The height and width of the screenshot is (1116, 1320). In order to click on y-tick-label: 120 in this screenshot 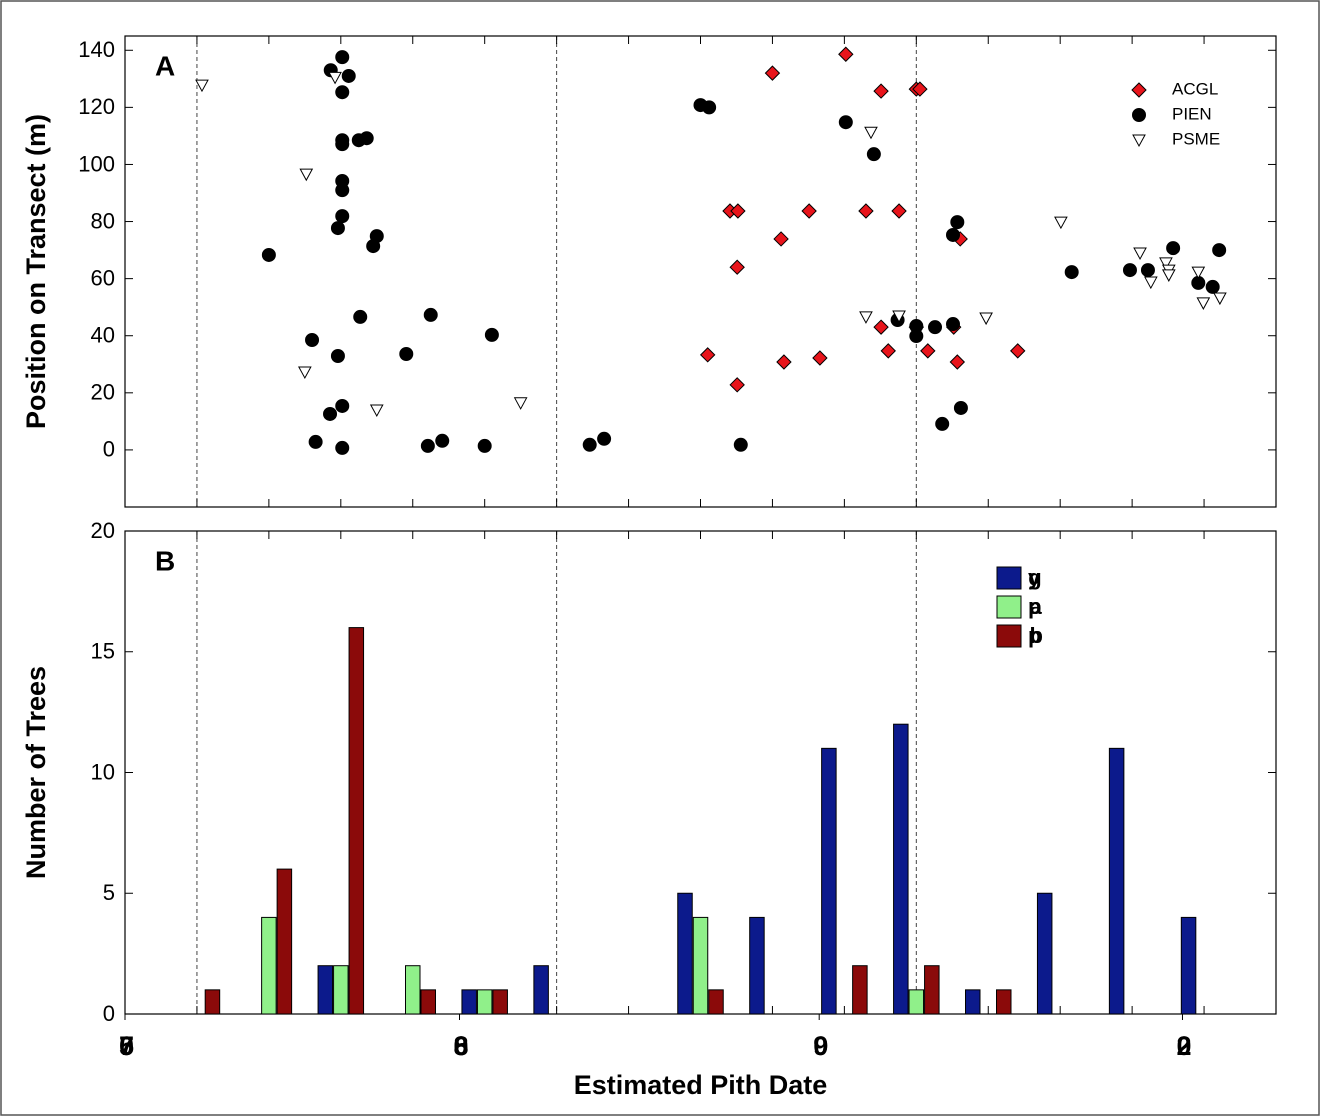, I will do `click(96, 106)`.